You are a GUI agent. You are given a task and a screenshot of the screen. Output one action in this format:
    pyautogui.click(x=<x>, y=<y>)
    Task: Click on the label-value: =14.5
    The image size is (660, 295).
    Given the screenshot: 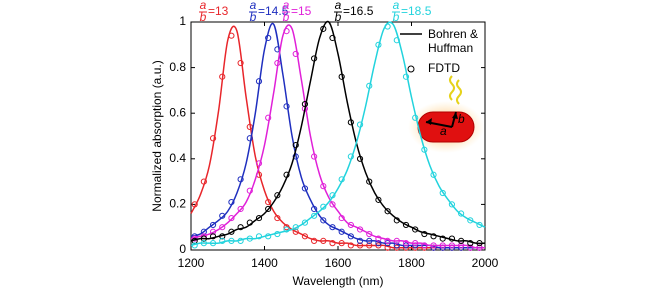 What is the action you would take?
    pyautogui.click(x=273, y=11)
    